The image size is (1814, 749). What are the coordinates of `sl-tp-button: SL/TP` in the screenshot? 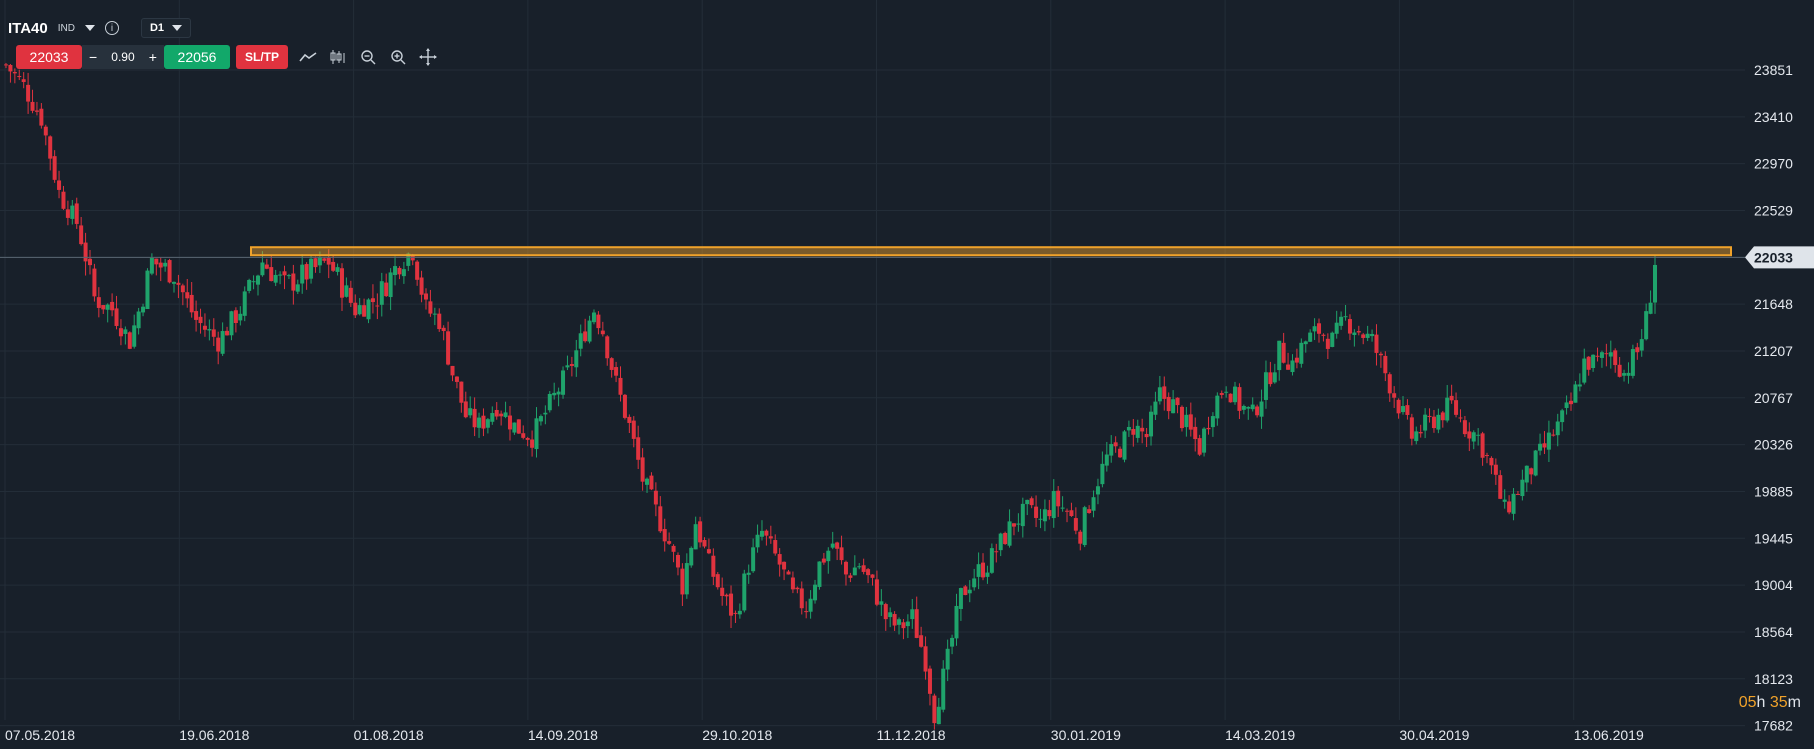 It's located at (262, 57).